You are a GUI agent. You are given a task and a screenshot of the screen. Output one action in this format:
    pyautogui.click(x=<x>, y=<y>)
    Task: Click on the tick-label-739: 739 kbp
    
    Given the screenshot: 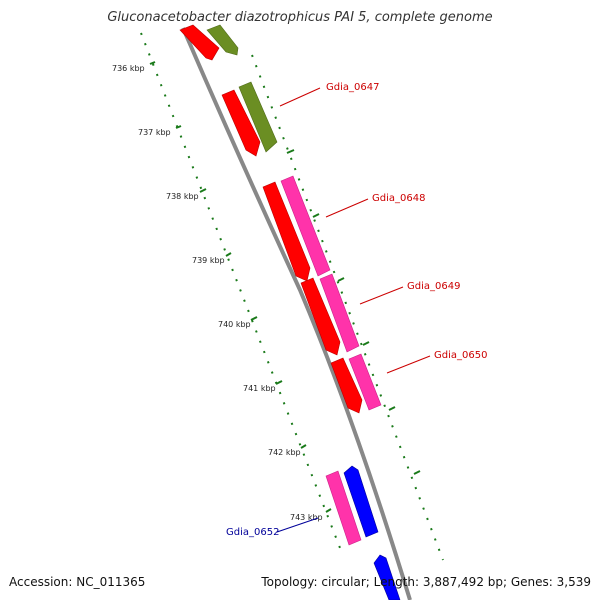 What is the action you would take?
    pyautogui.click(x=208, y=260)
    